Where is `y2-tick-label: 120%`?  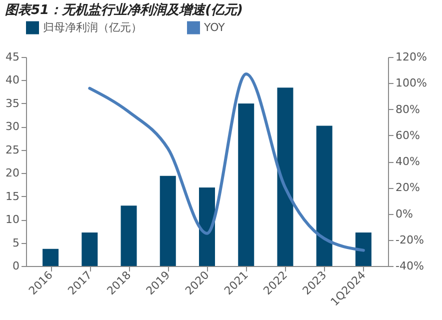 y2-tick-label: 120% is located at coordinates (411, 57).